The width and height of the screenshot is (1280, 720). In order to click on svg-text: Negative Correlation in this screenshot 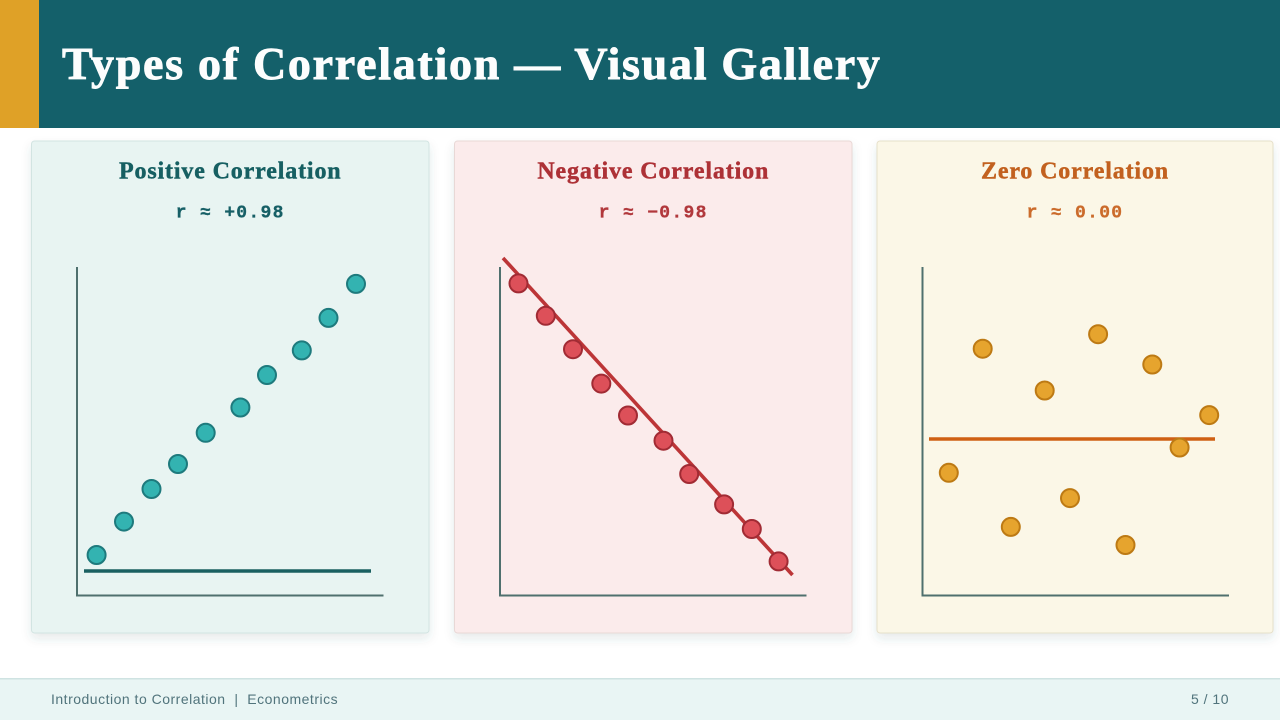, I will do `click(653, 172)`.